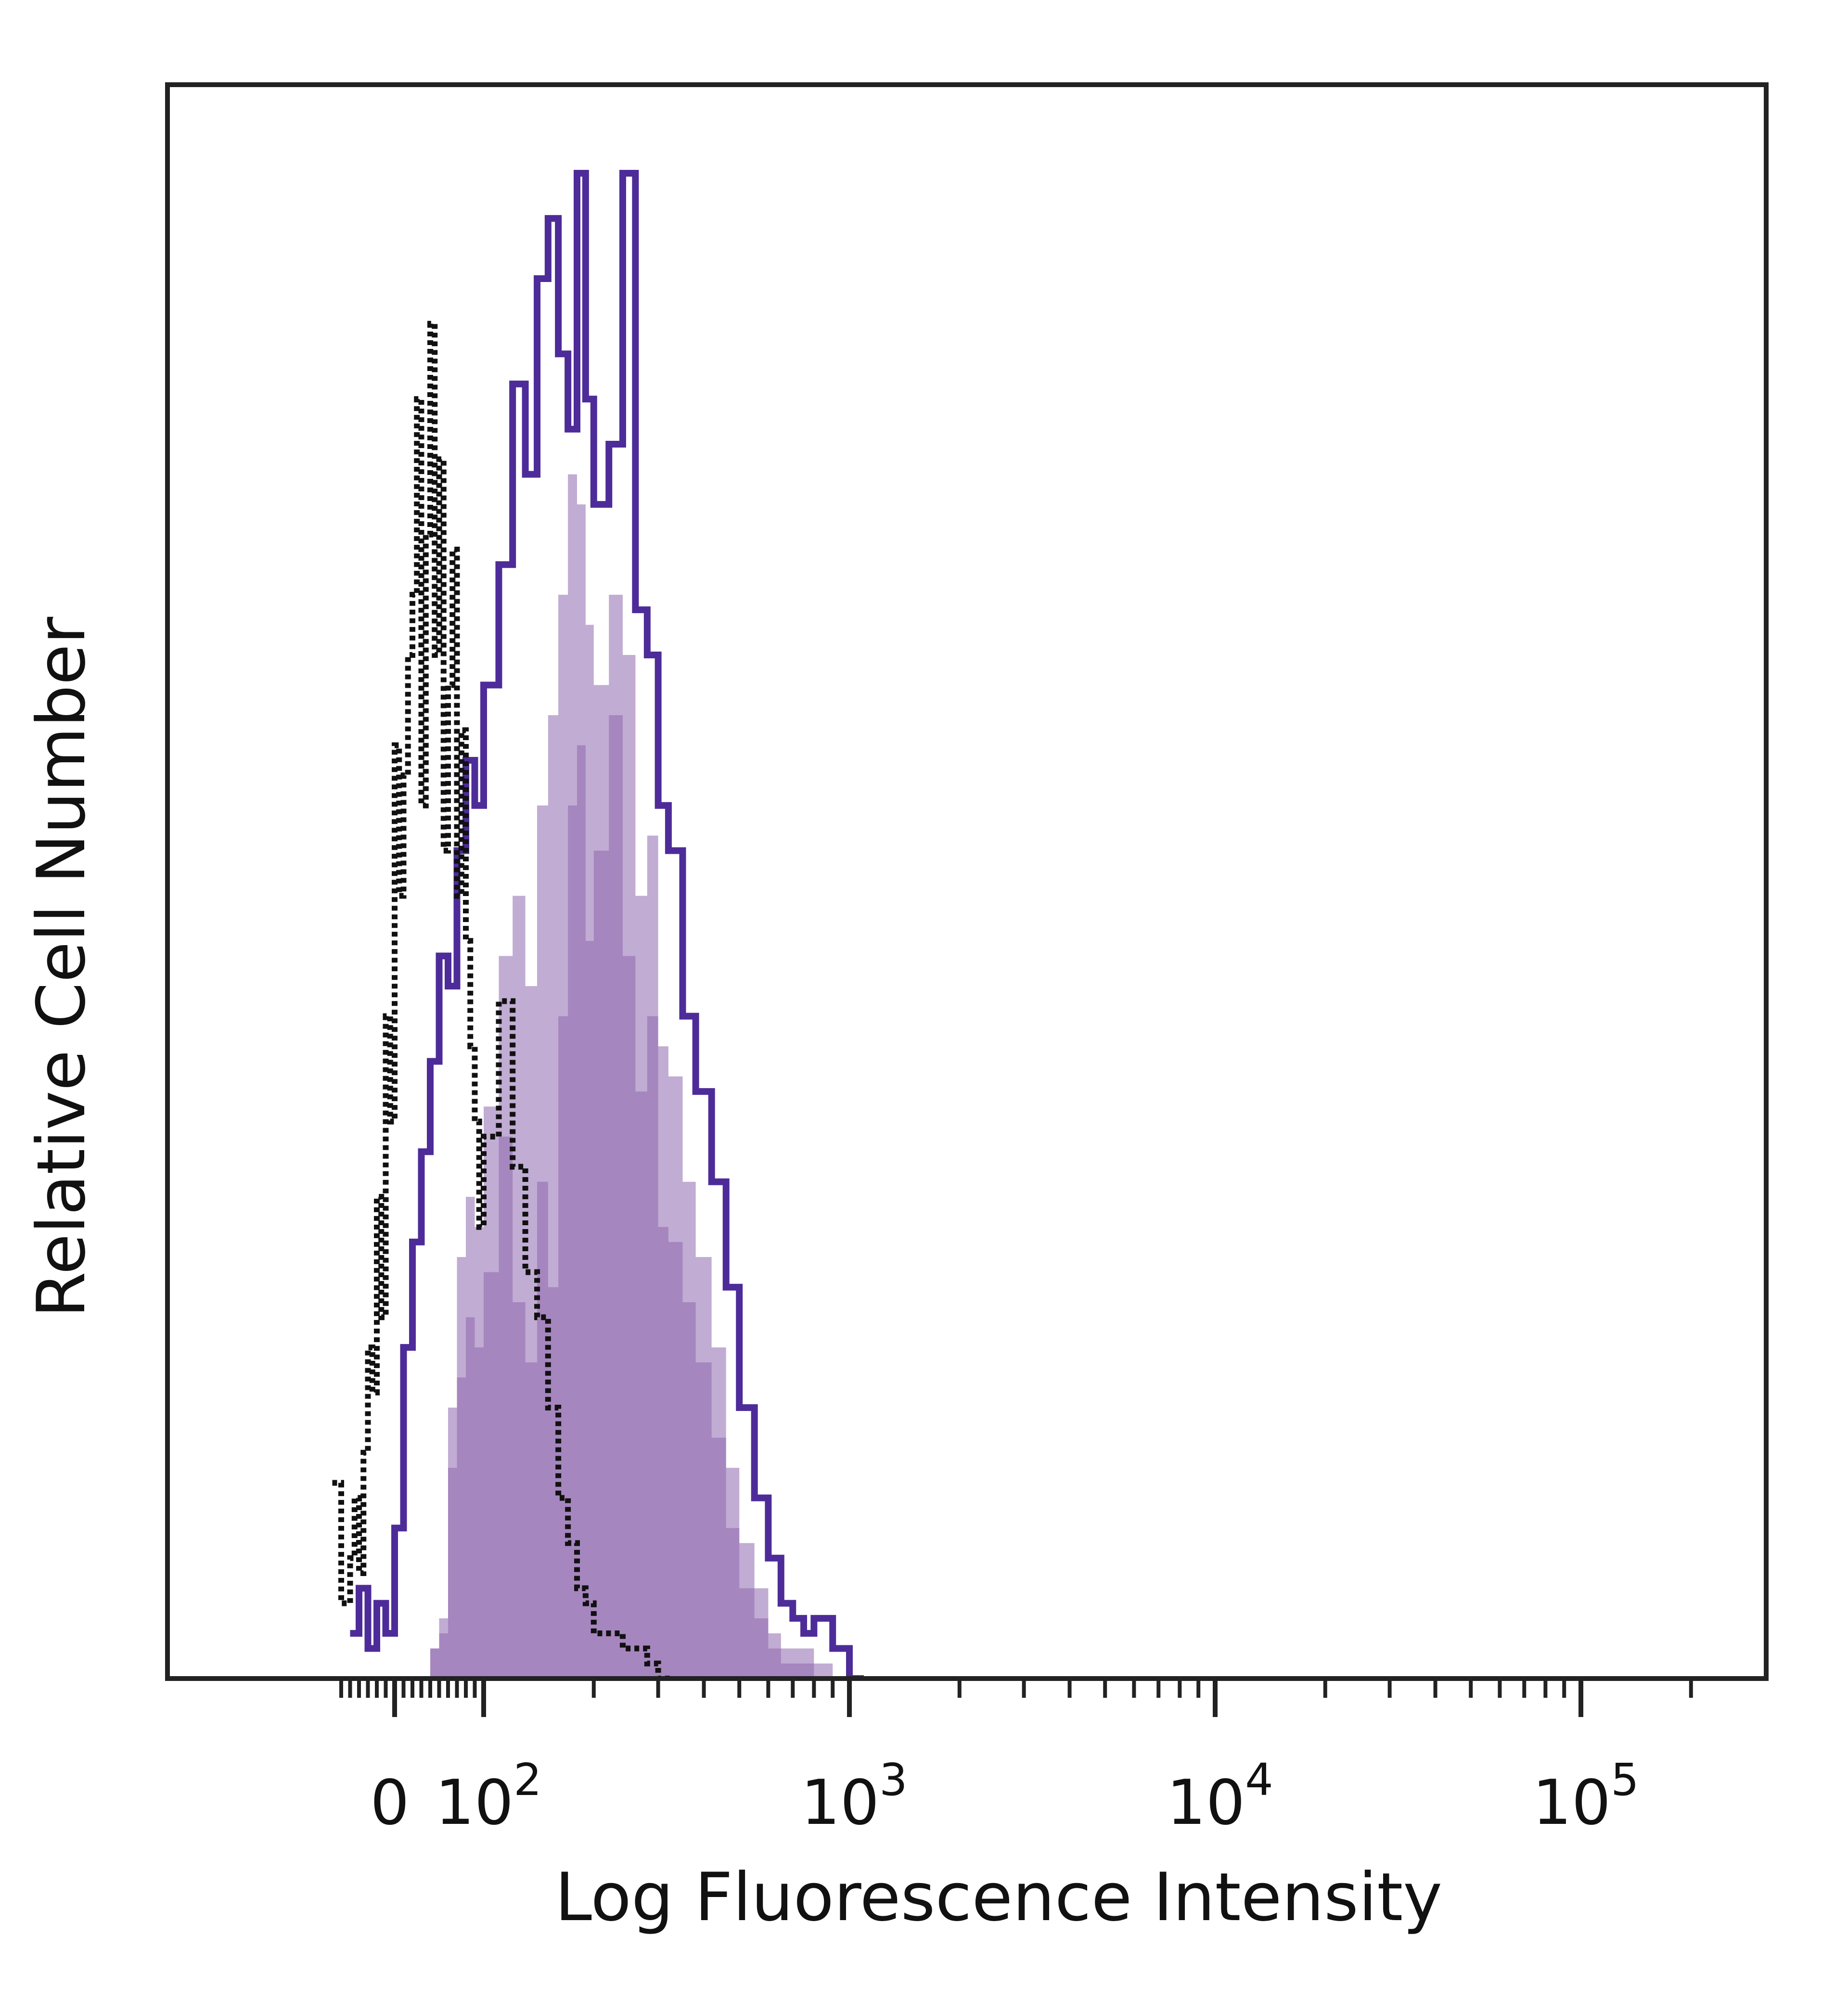  Describe the element at coordinates (998, 1897) in the screenshot. I see `x-axis-label: Log Fluorescence Intensity` at that location.